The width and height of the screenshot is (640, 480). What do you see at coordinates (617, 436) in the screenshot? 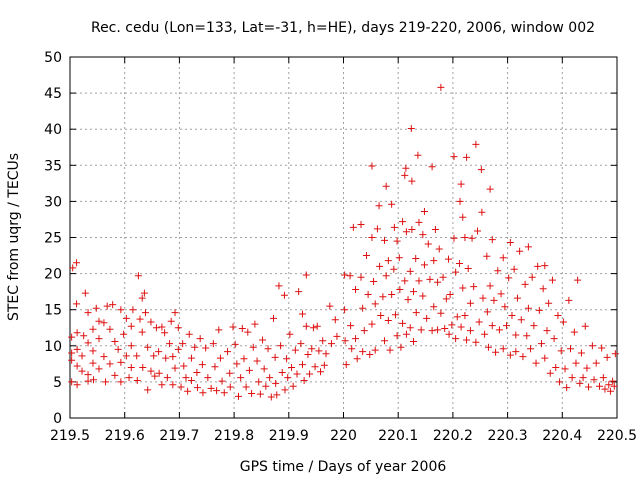
I see `x-tick-label: 220.5` at bounding box center [617, 436].